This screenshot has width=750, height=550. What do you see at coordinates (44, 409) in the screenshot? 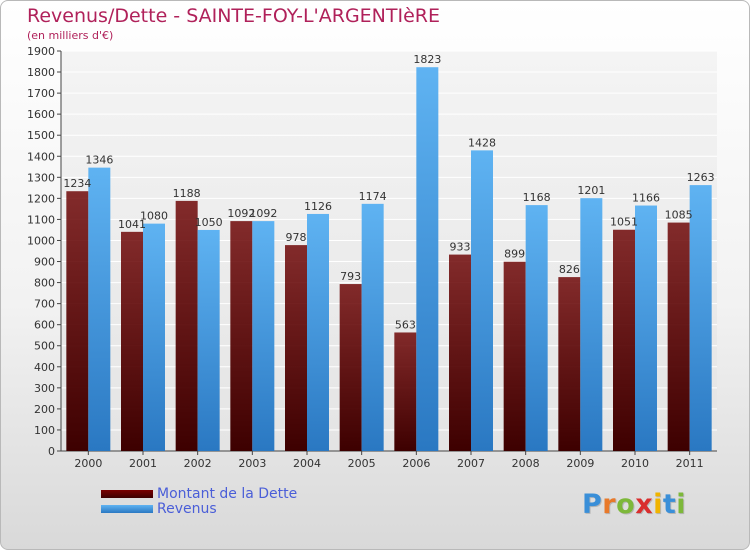
I see `y-tick-label: 200` at bounding box center [44, 409].